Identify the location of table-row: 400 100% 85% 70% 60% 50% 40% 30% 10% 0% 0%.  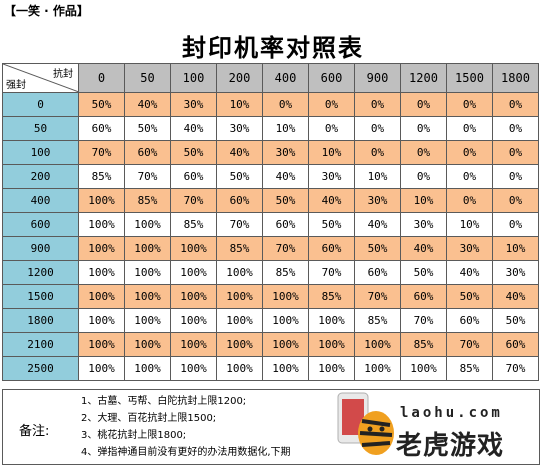
(270, 200).